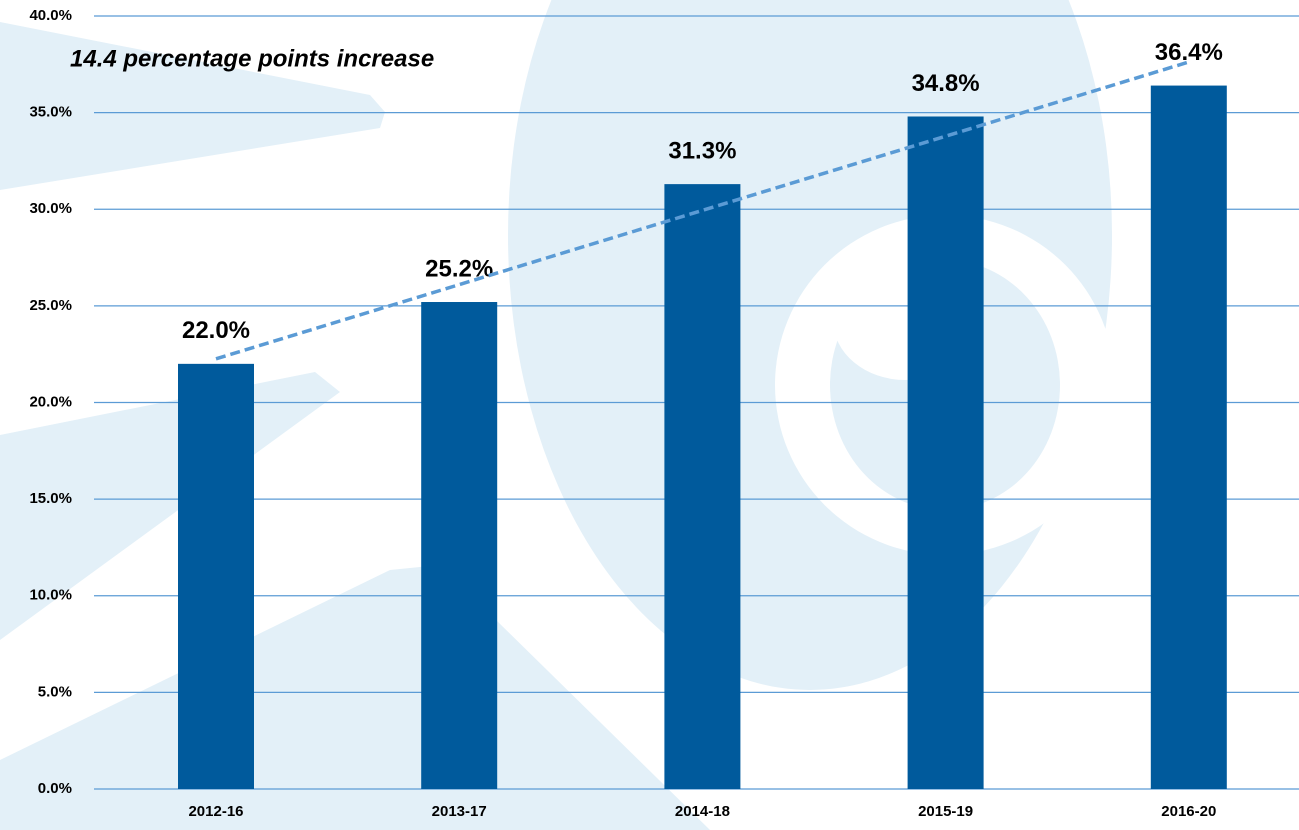 Image resolution: width=1299 pixels, height=830 pixels. Describe the element at coordinates (50, 305) in the screenshot. I see `y-tick-label: 25.0%` at that location.